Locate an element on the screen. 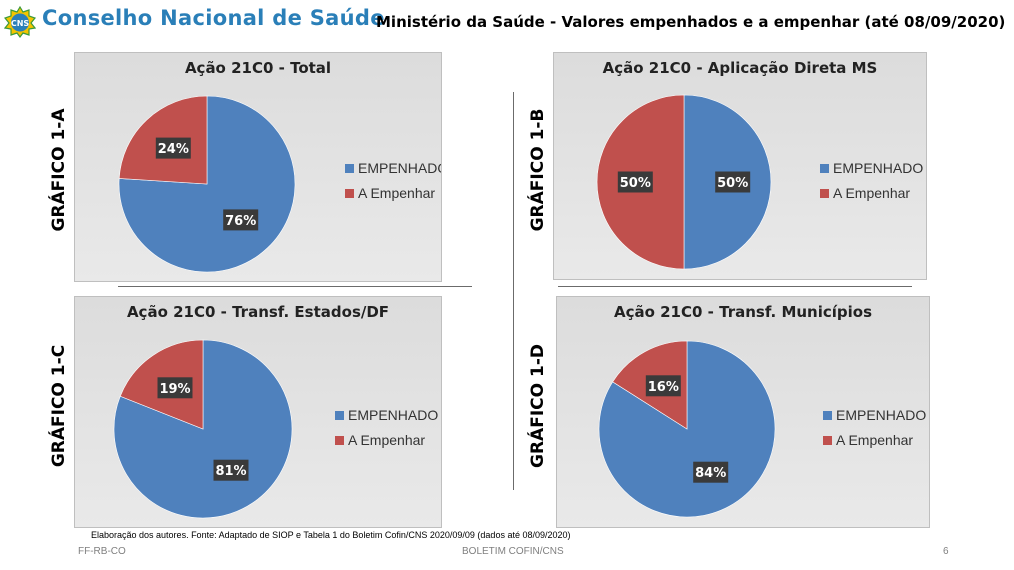 The width and height of the screenshot is (1014, 570). data-label-empenhado: 50% is located at coordinates (733, 182).